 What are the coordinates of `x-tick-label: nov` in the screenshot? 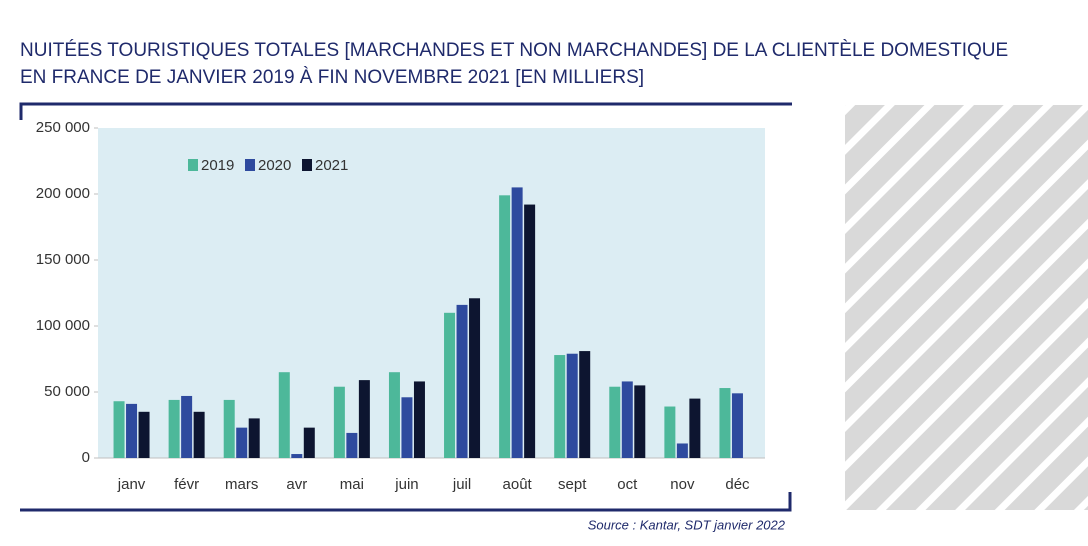 It's located at (682, 484).